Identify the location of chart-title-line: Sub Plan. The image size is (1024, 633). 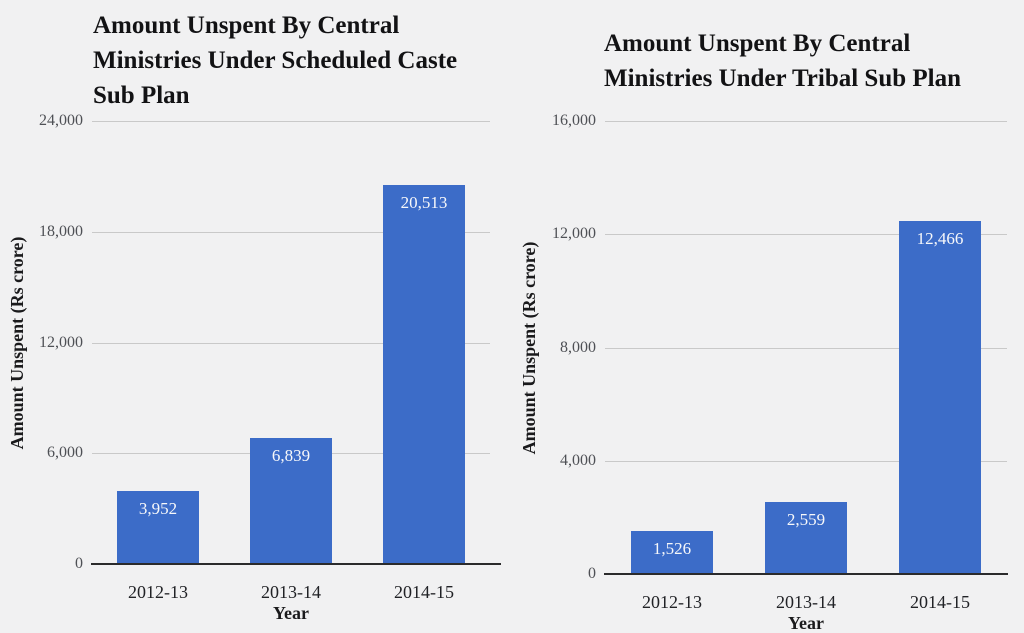
(141, 95).